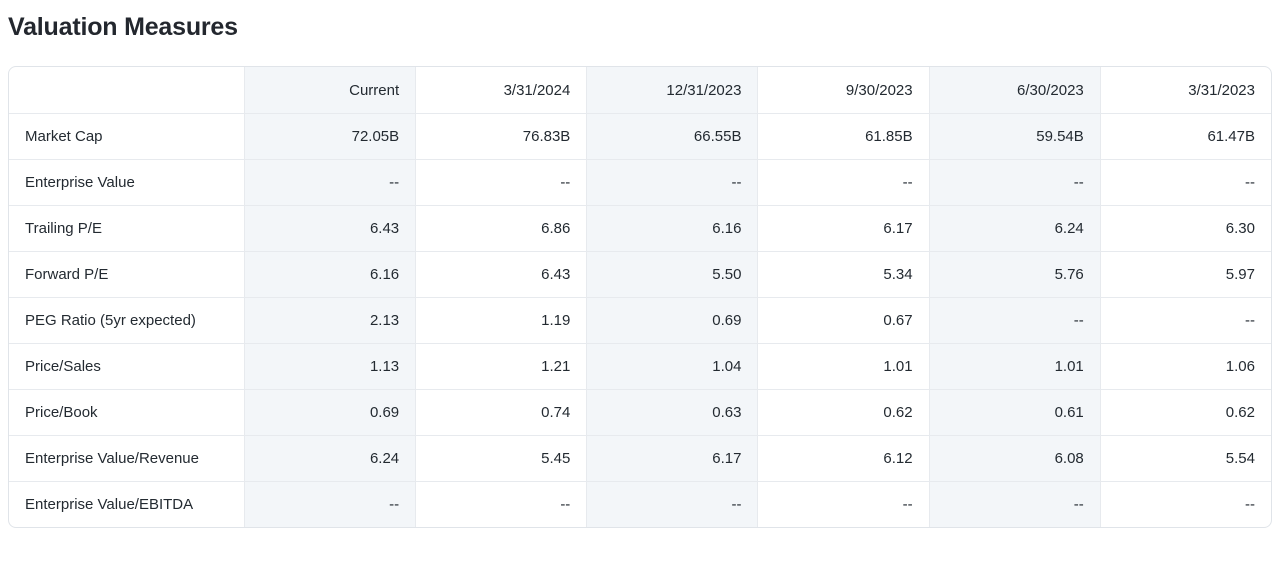  Describe the element at coordinates (501, 228) in the screenshot. I see `cell-value: 6.86` at that location.